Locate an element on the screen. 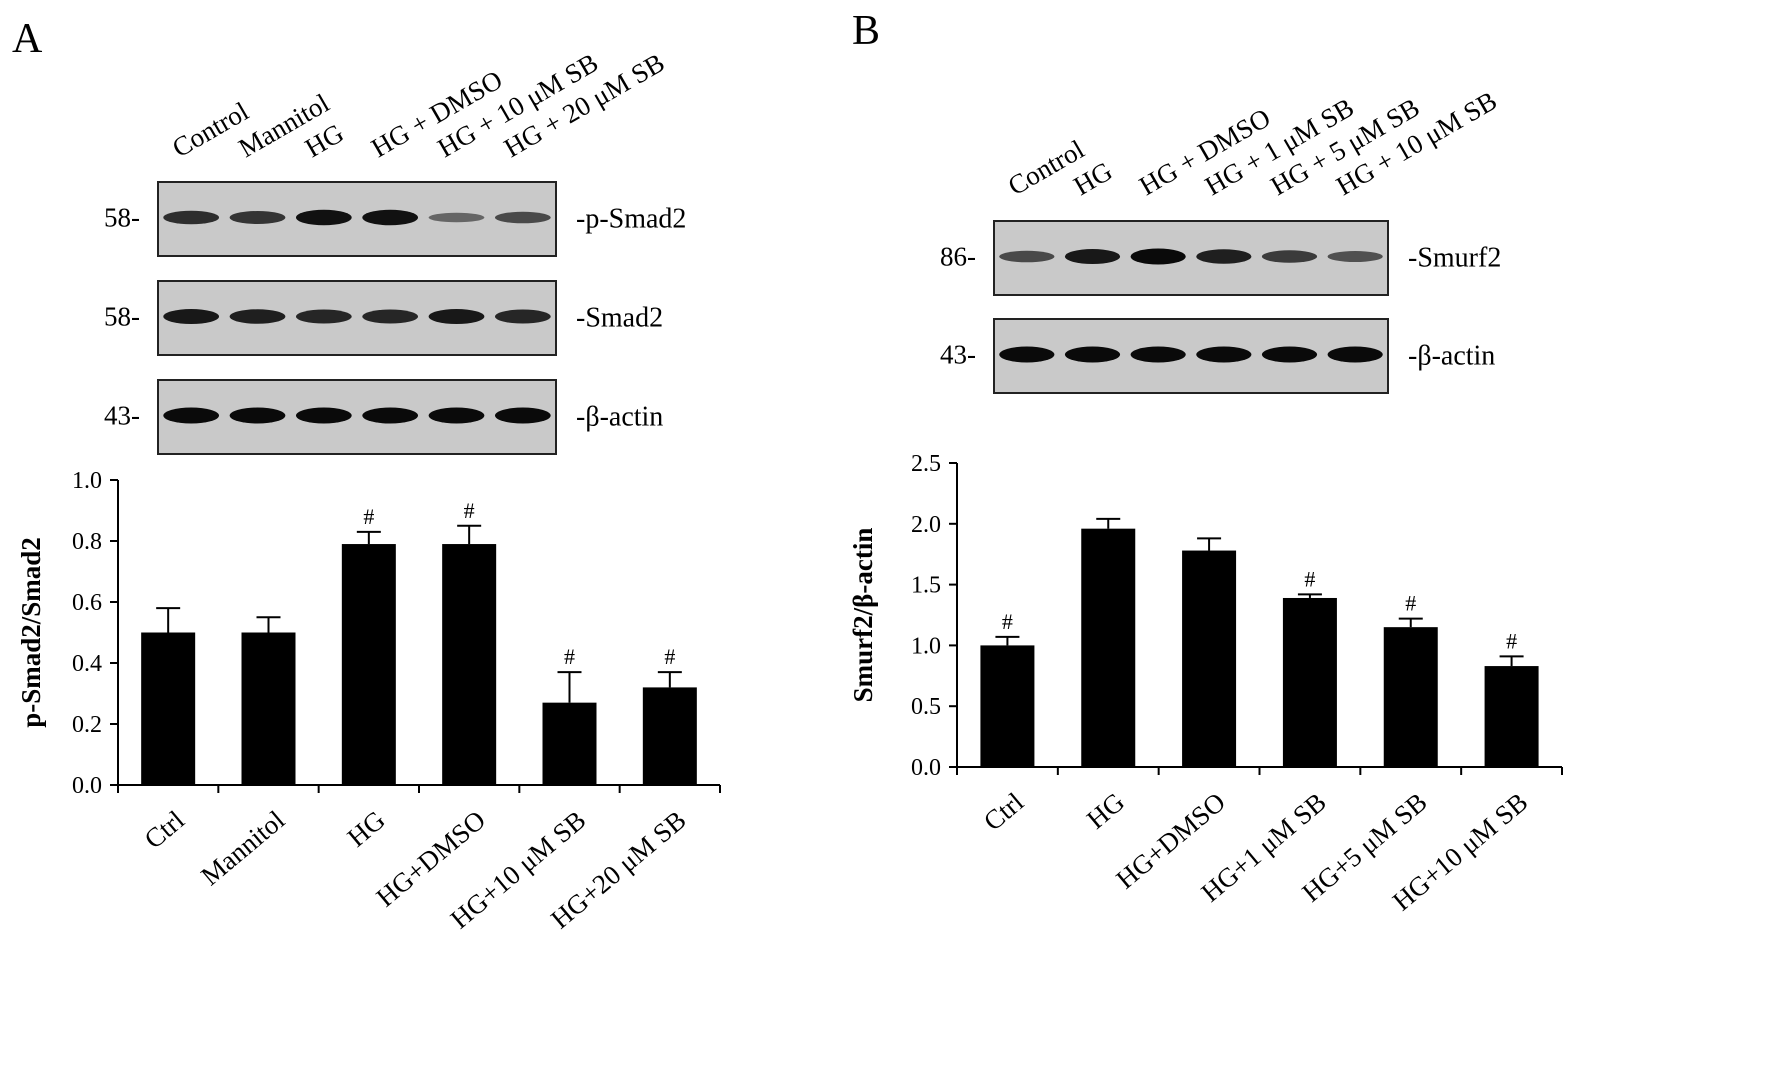  y-tick-label: 0.2 is located at coordinates (87, 725).